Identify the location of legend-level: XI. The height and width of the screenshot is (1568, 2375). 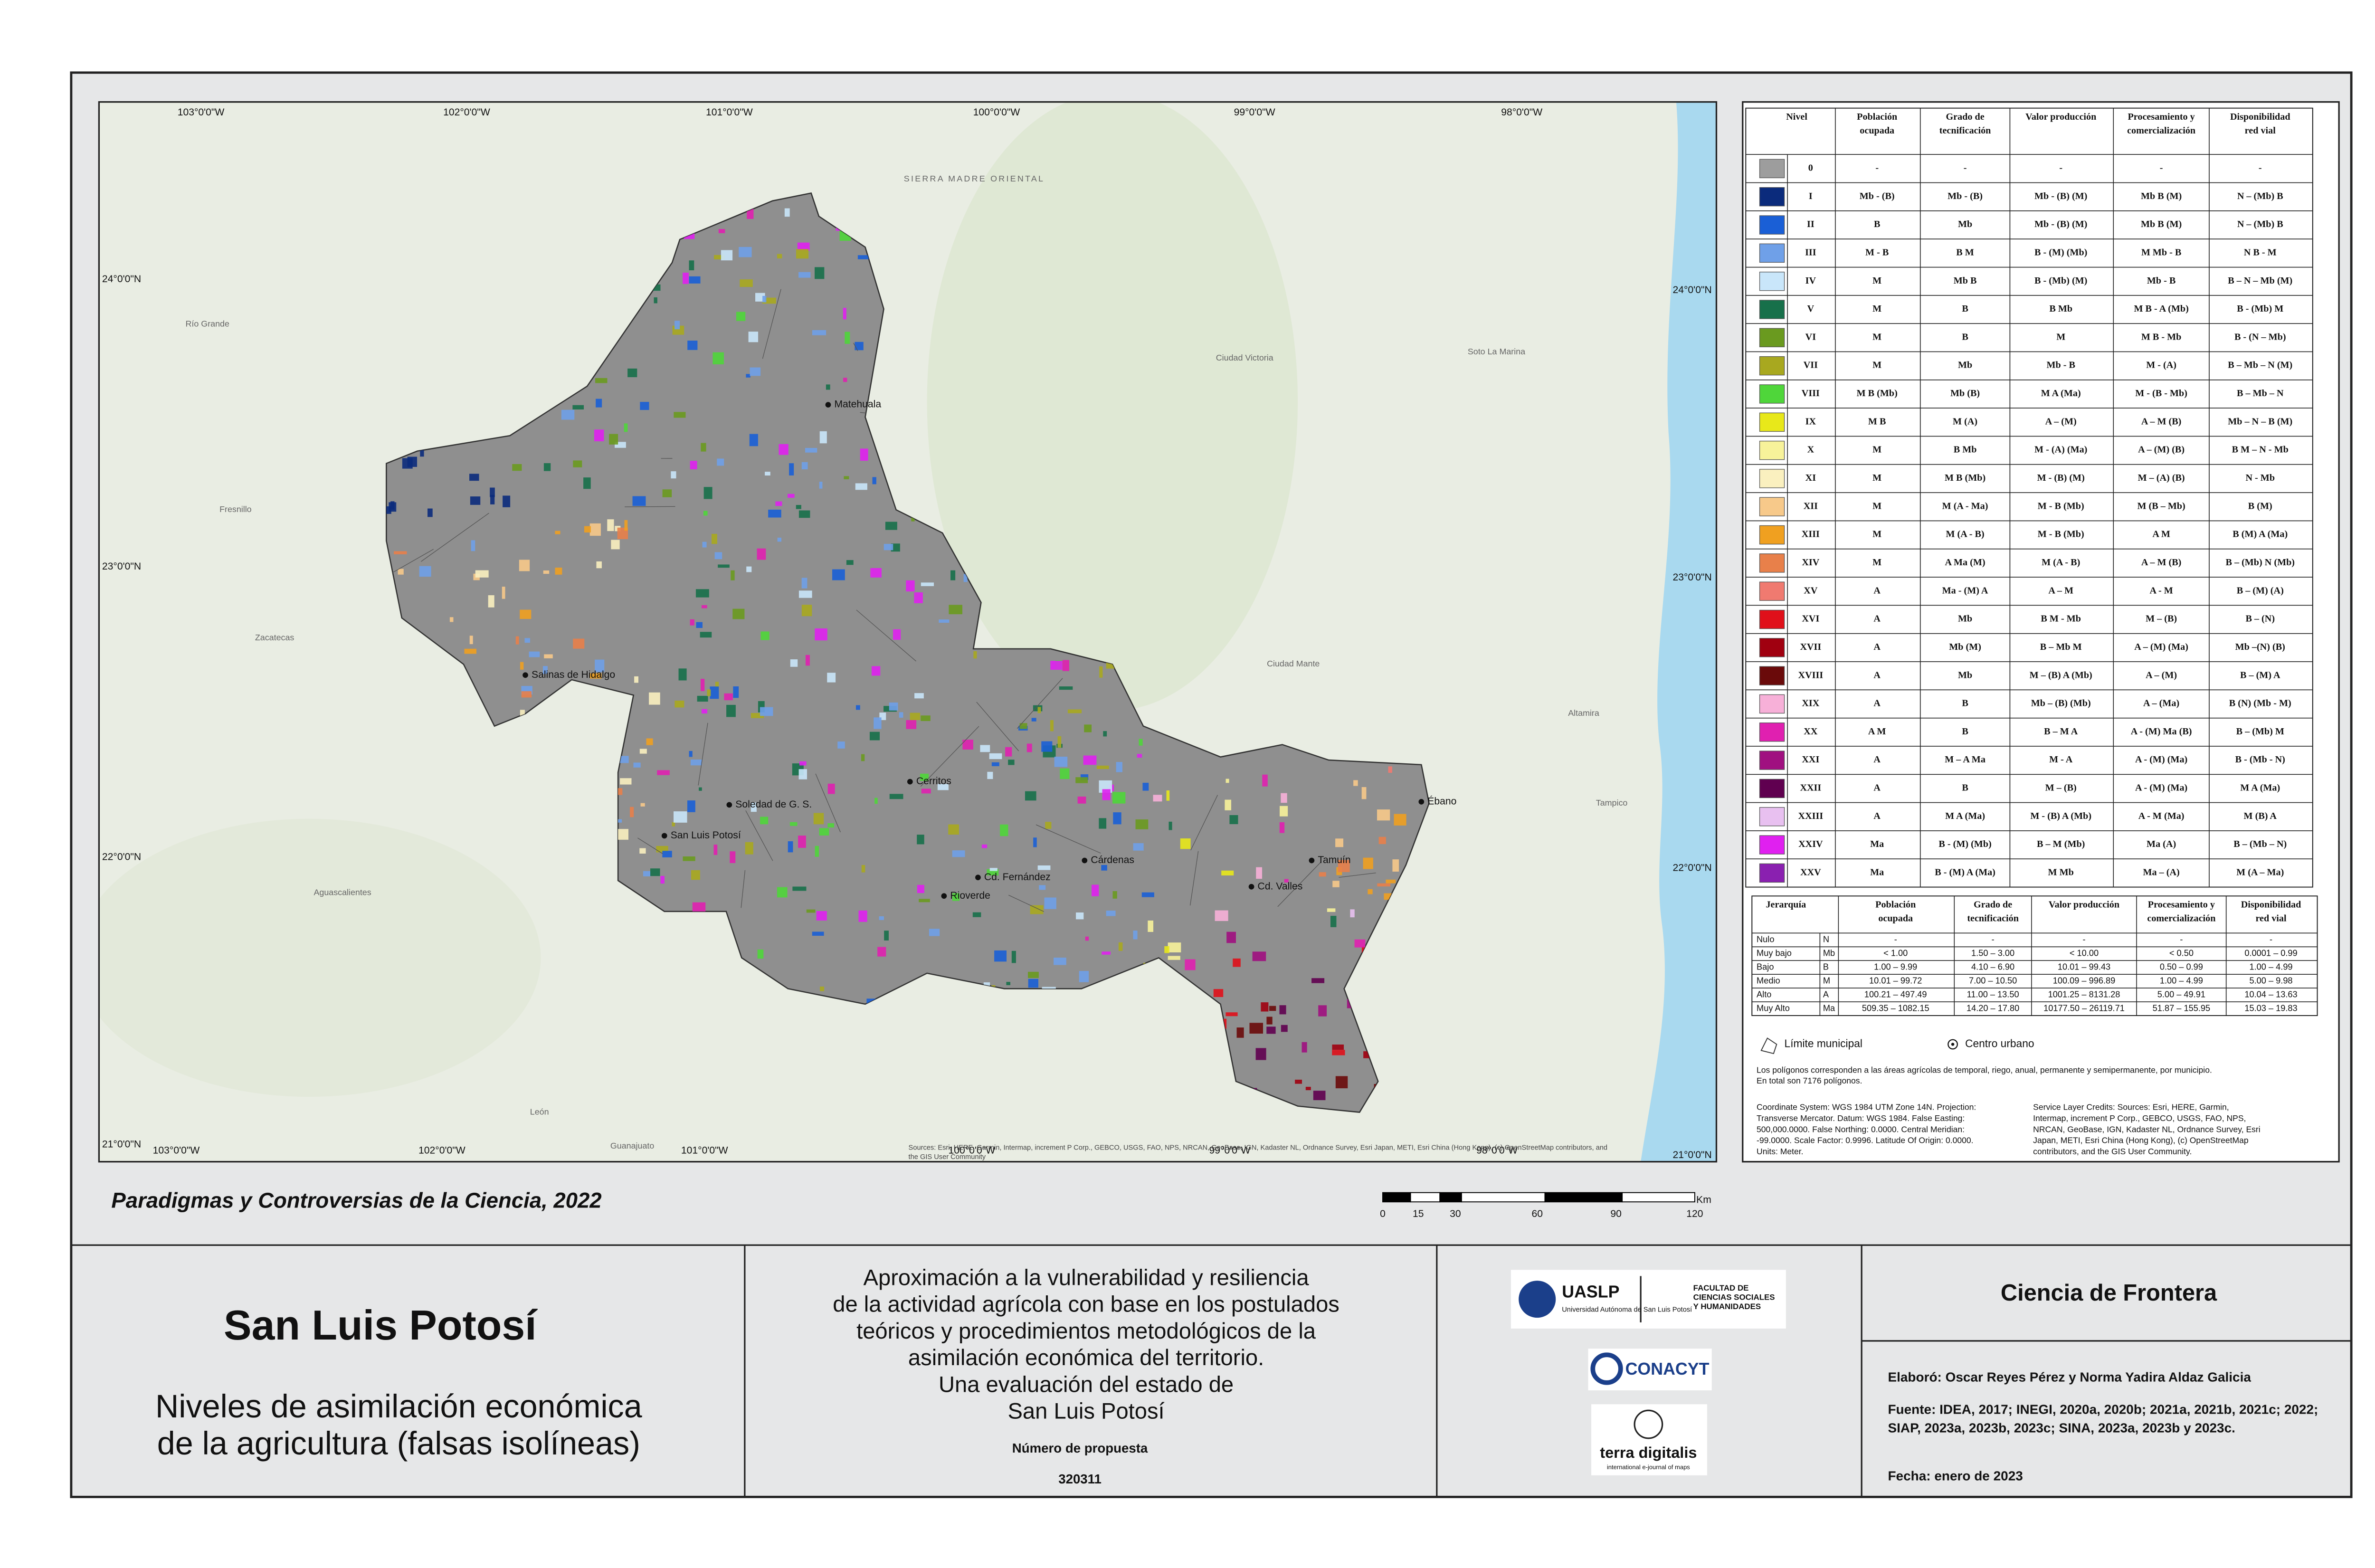
(1810, 478).